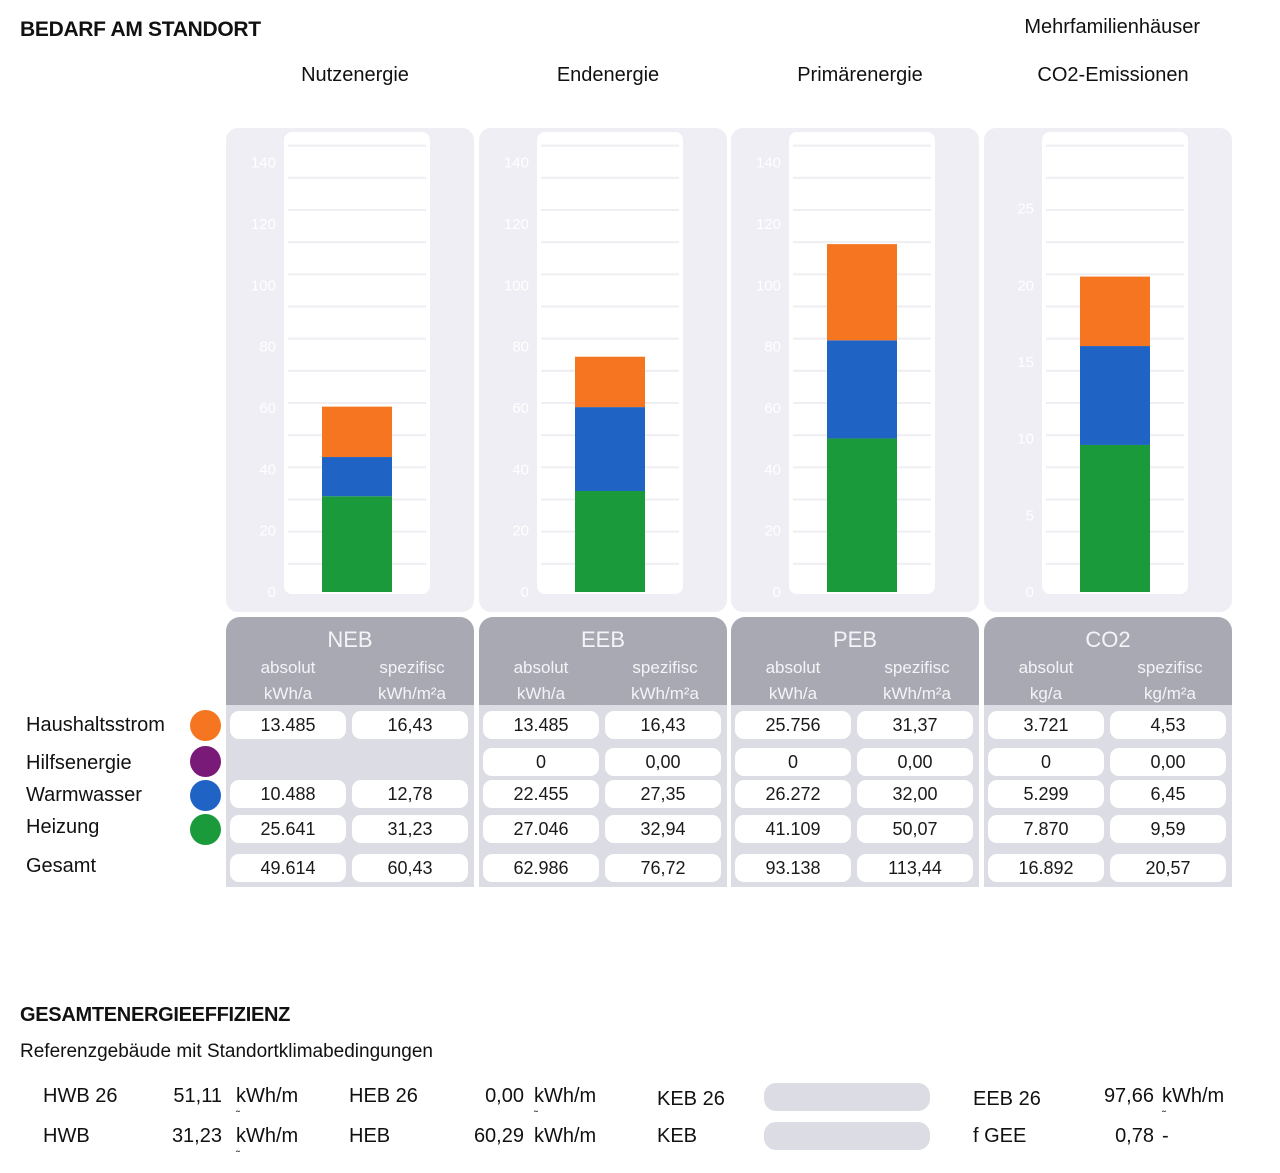 The width and height of the screenshot is (1280, 1173). Describe the element at coordinates (1164, 1115) in the screenshot. I see `superscript-mark: ˜` at that location.